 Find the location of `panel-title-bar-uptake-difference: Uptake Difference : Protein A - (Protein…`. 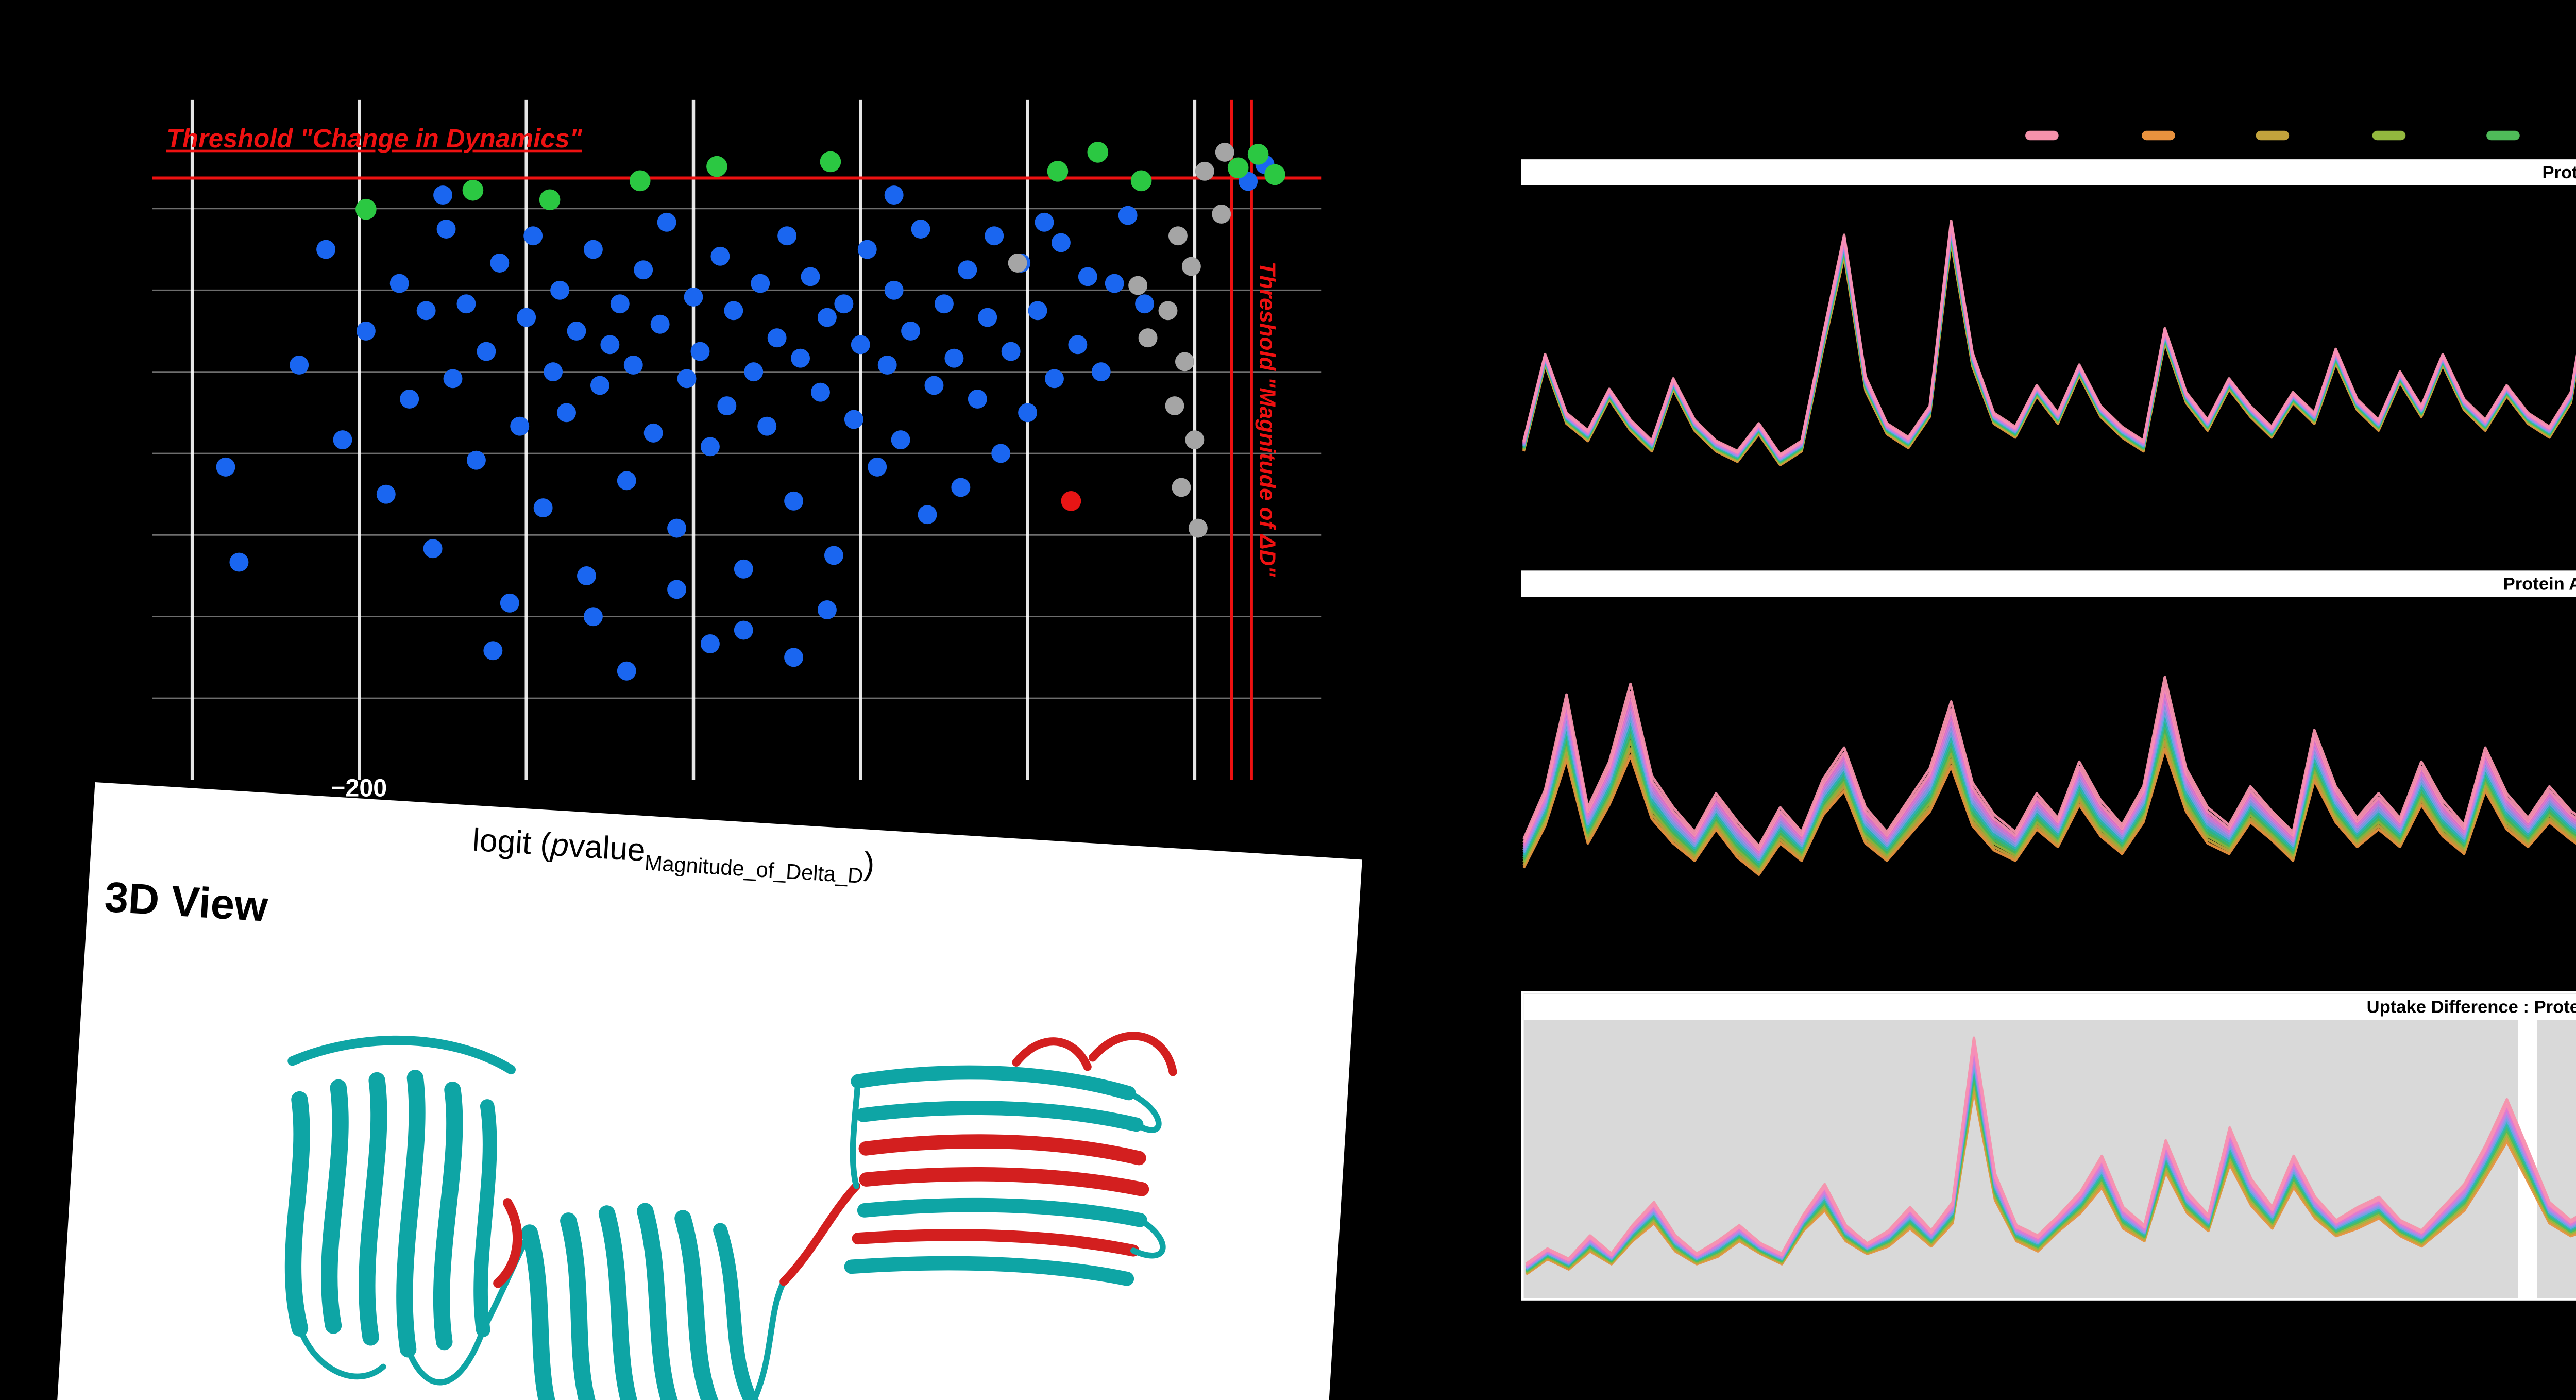

panel-title-bar-uptake-difference: Uptake Difference : Protein A - (Protein… is located at coordinates (2049, 1006).